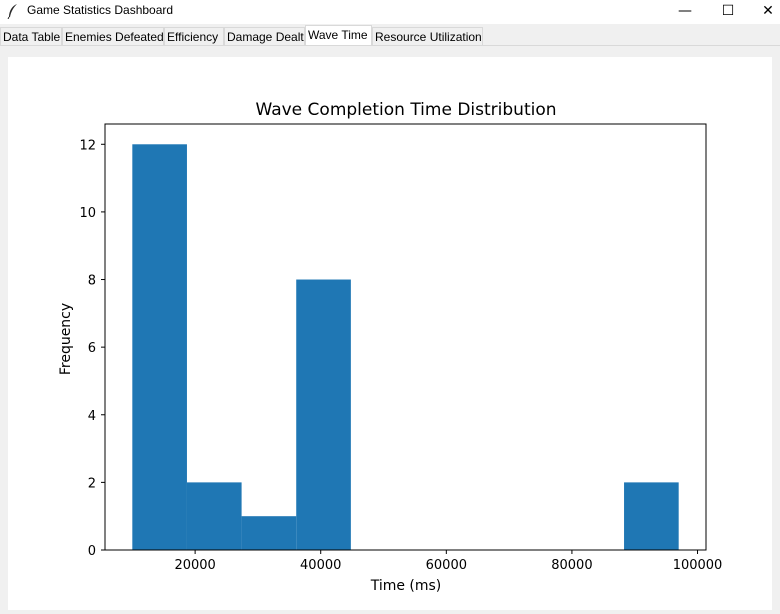 This screenshot has width=780, height=614. Describe the element at coordinates (698, 565) in the screenshot. I see `x-tick-label: 100000` at that location.